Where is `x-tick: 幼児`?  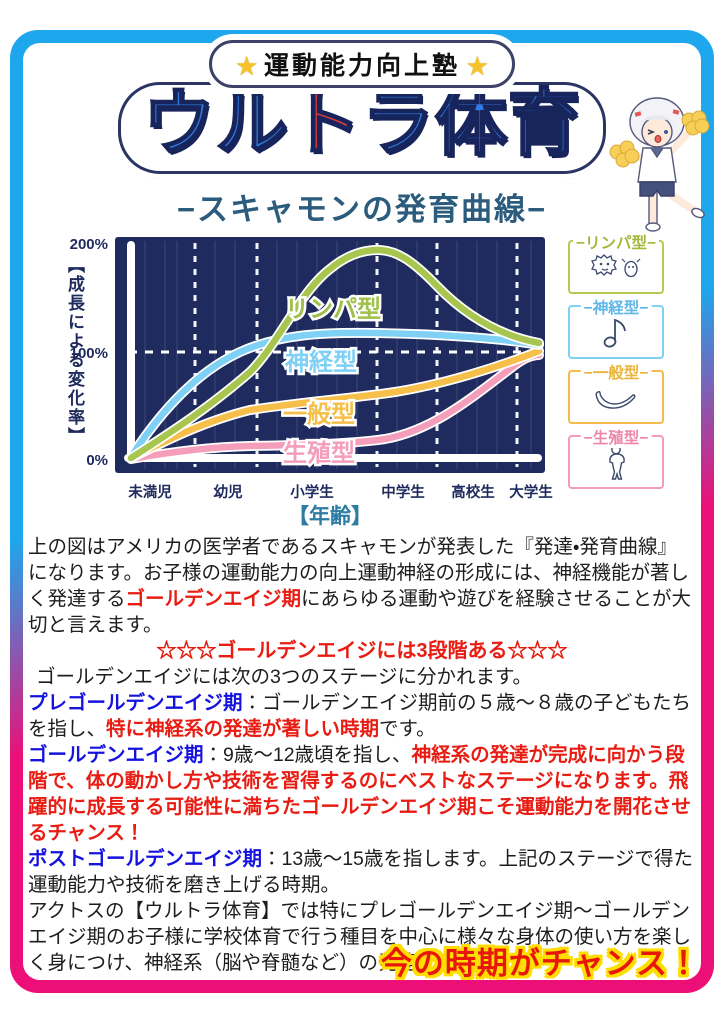
x-tick: 幼児 is located at coordinates (228, 493).